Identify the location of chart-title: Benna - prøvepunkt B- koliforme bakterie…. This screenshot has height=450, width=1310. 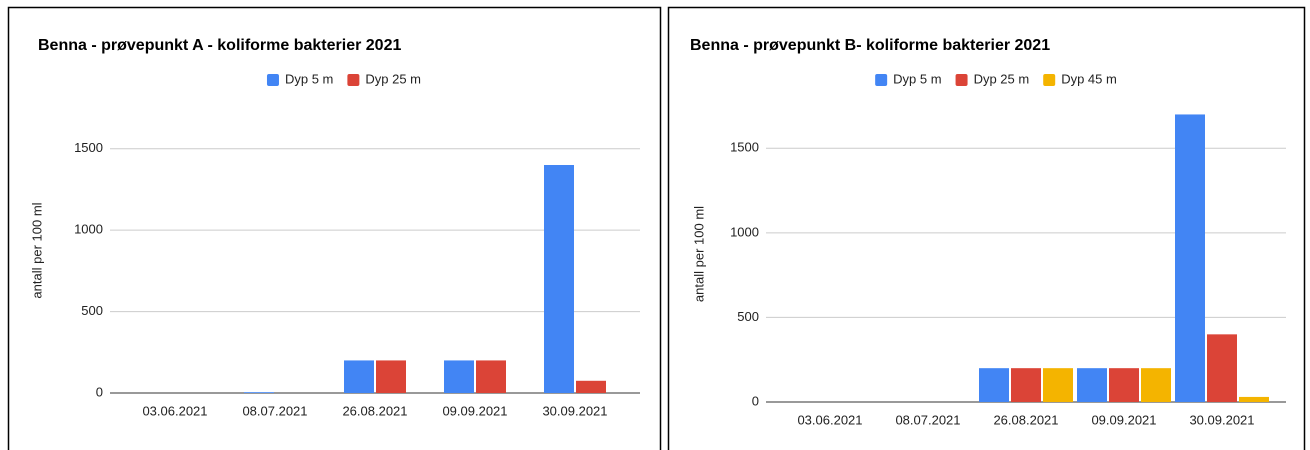
(870, 45).